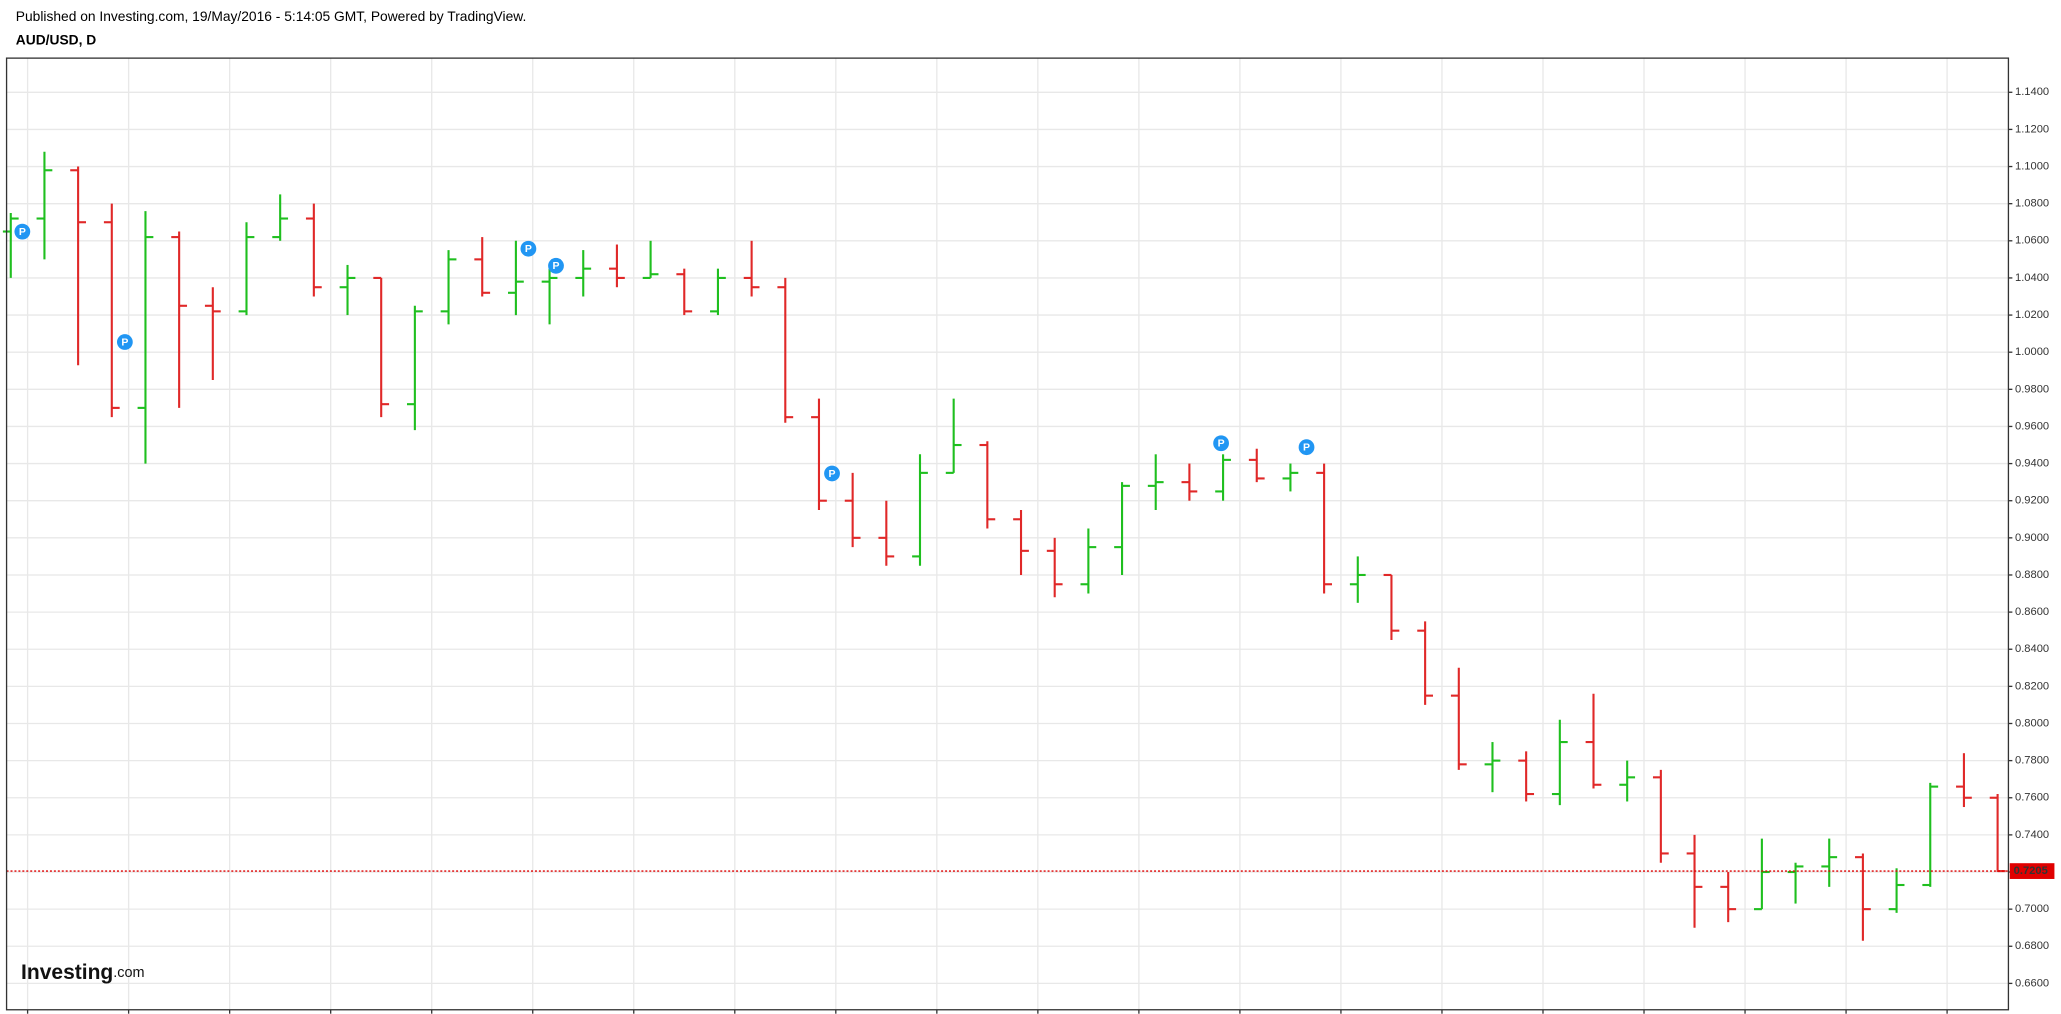 The image size is (2061, 1014). Describe the element at coordinates (2032, 389) in the screenshot. I see `y-tick-label: 0.9800` at that location.